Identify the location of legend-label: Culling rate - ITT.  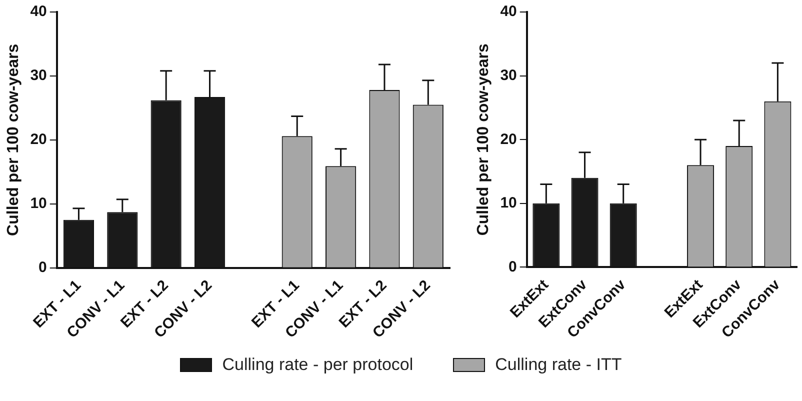
(558, 365).